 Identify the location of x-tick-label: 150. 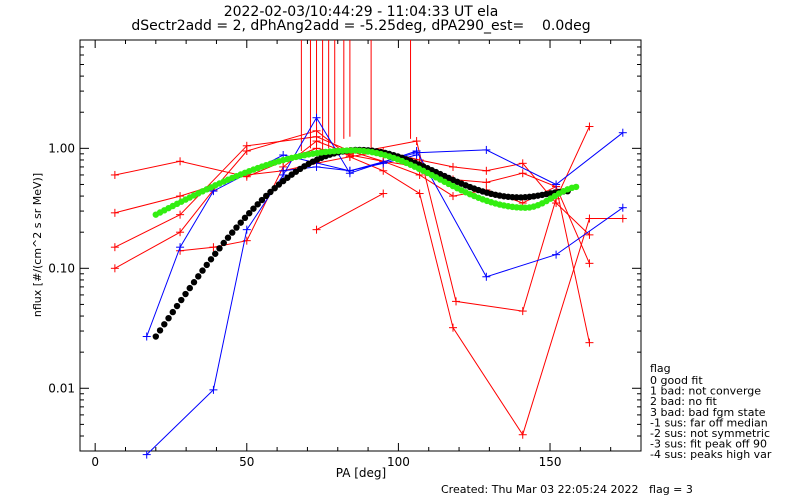
(550, 462).